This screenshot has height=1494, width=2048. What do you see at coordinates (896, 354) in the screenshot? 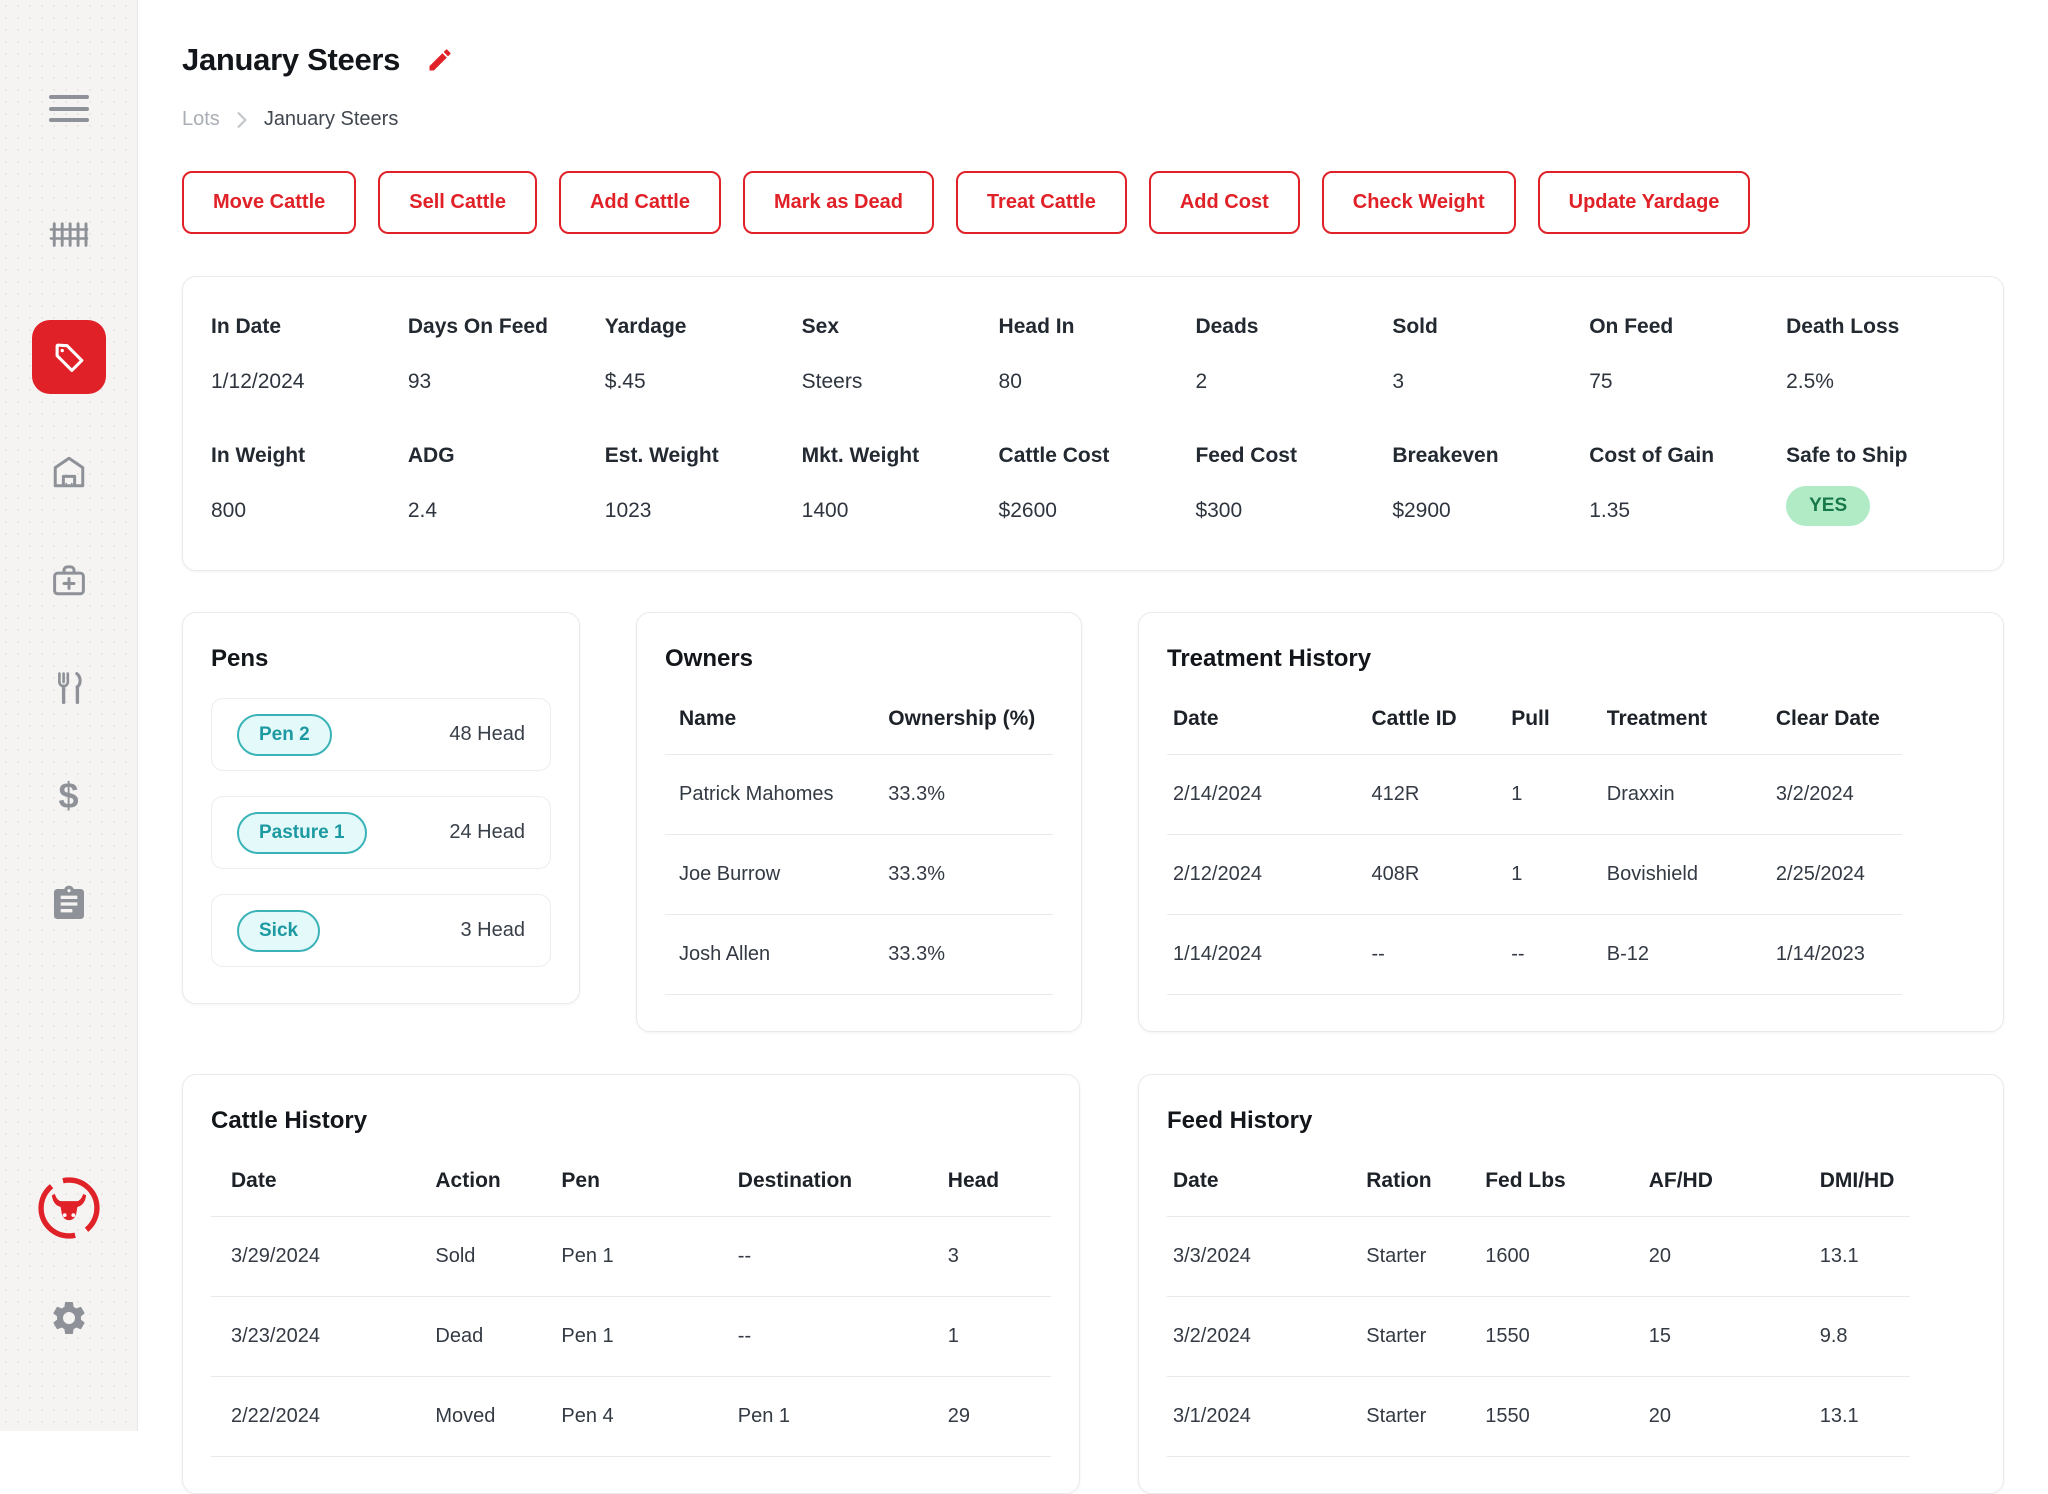
I see `stat-sex: Sex Steers` at bounding box center [896, 354].